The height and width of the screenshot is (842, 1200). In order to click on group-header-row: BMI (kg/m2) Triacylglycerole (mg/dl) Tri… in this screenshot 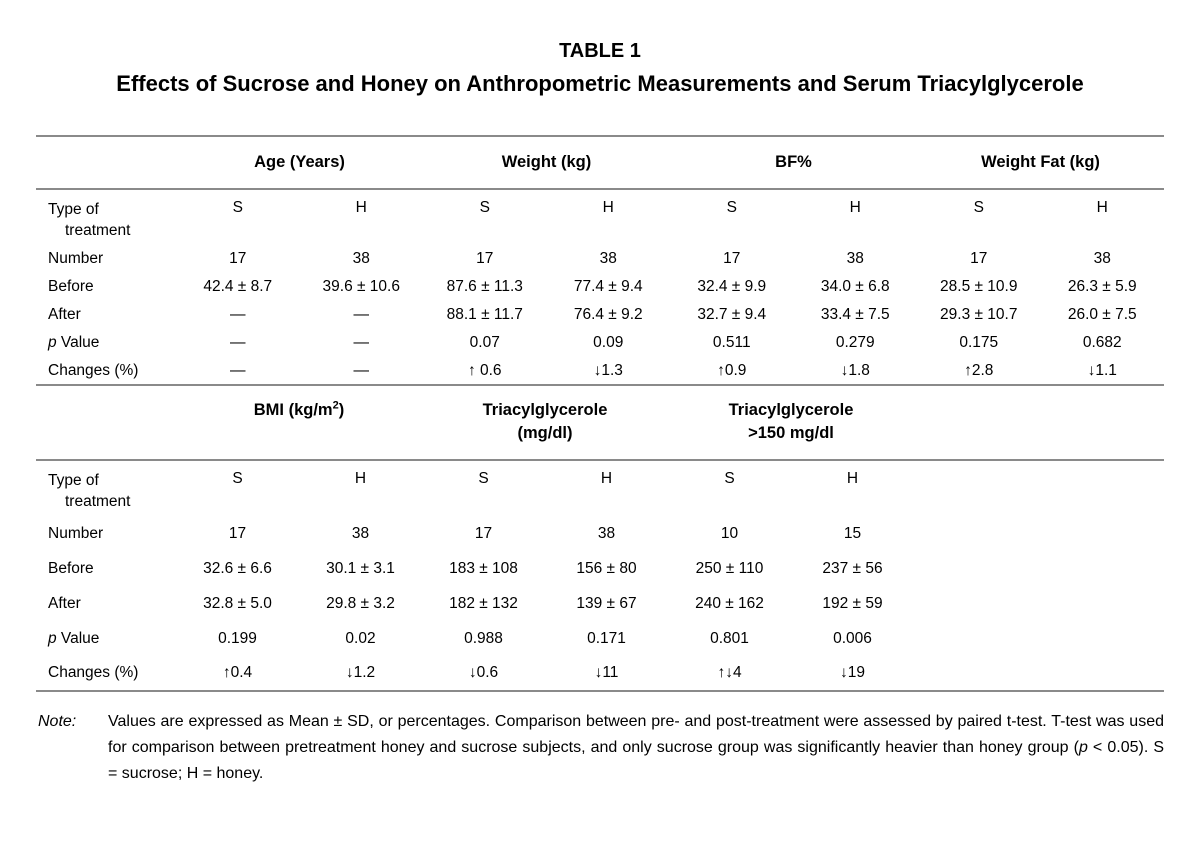, I will do `click(600, 423)`.